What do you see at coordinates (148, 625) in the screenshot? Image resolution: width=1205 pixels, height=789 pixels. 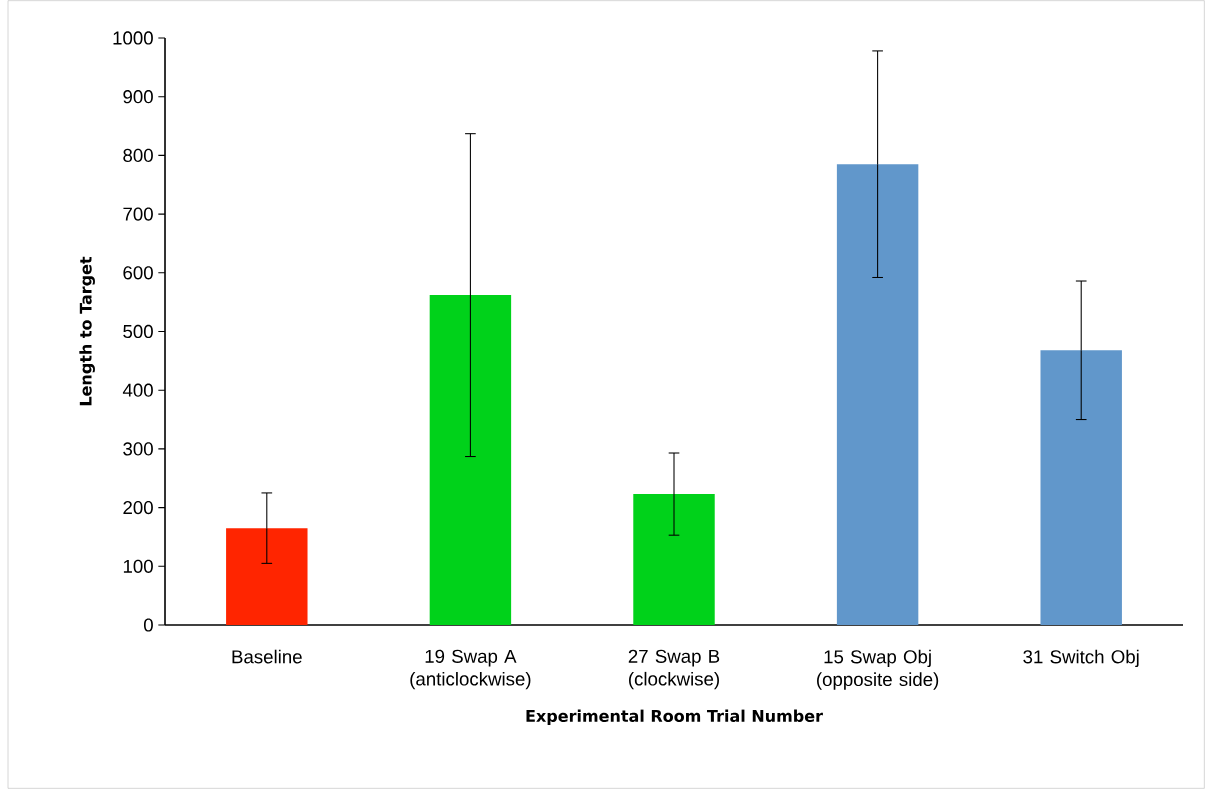 I see `y-tick-label: 0` at bounding box center [148, 625].